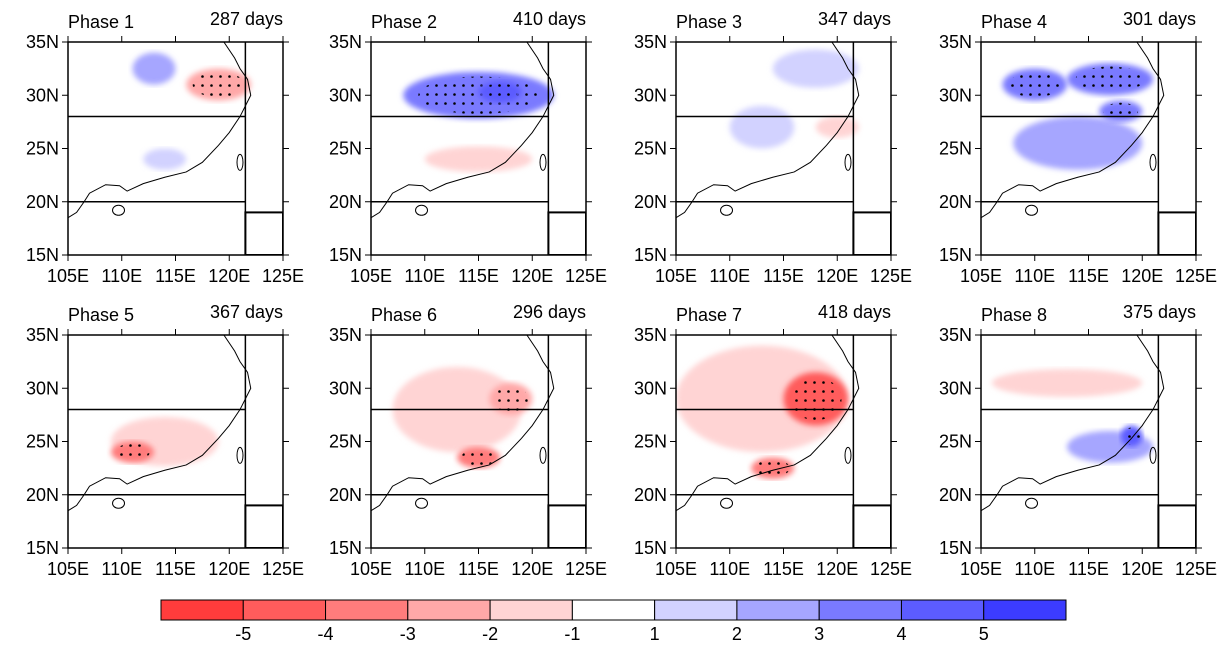  Describe the element at coordinates (404, 315) in the screenshot. I see `panel-title: Phase 6` at that location.